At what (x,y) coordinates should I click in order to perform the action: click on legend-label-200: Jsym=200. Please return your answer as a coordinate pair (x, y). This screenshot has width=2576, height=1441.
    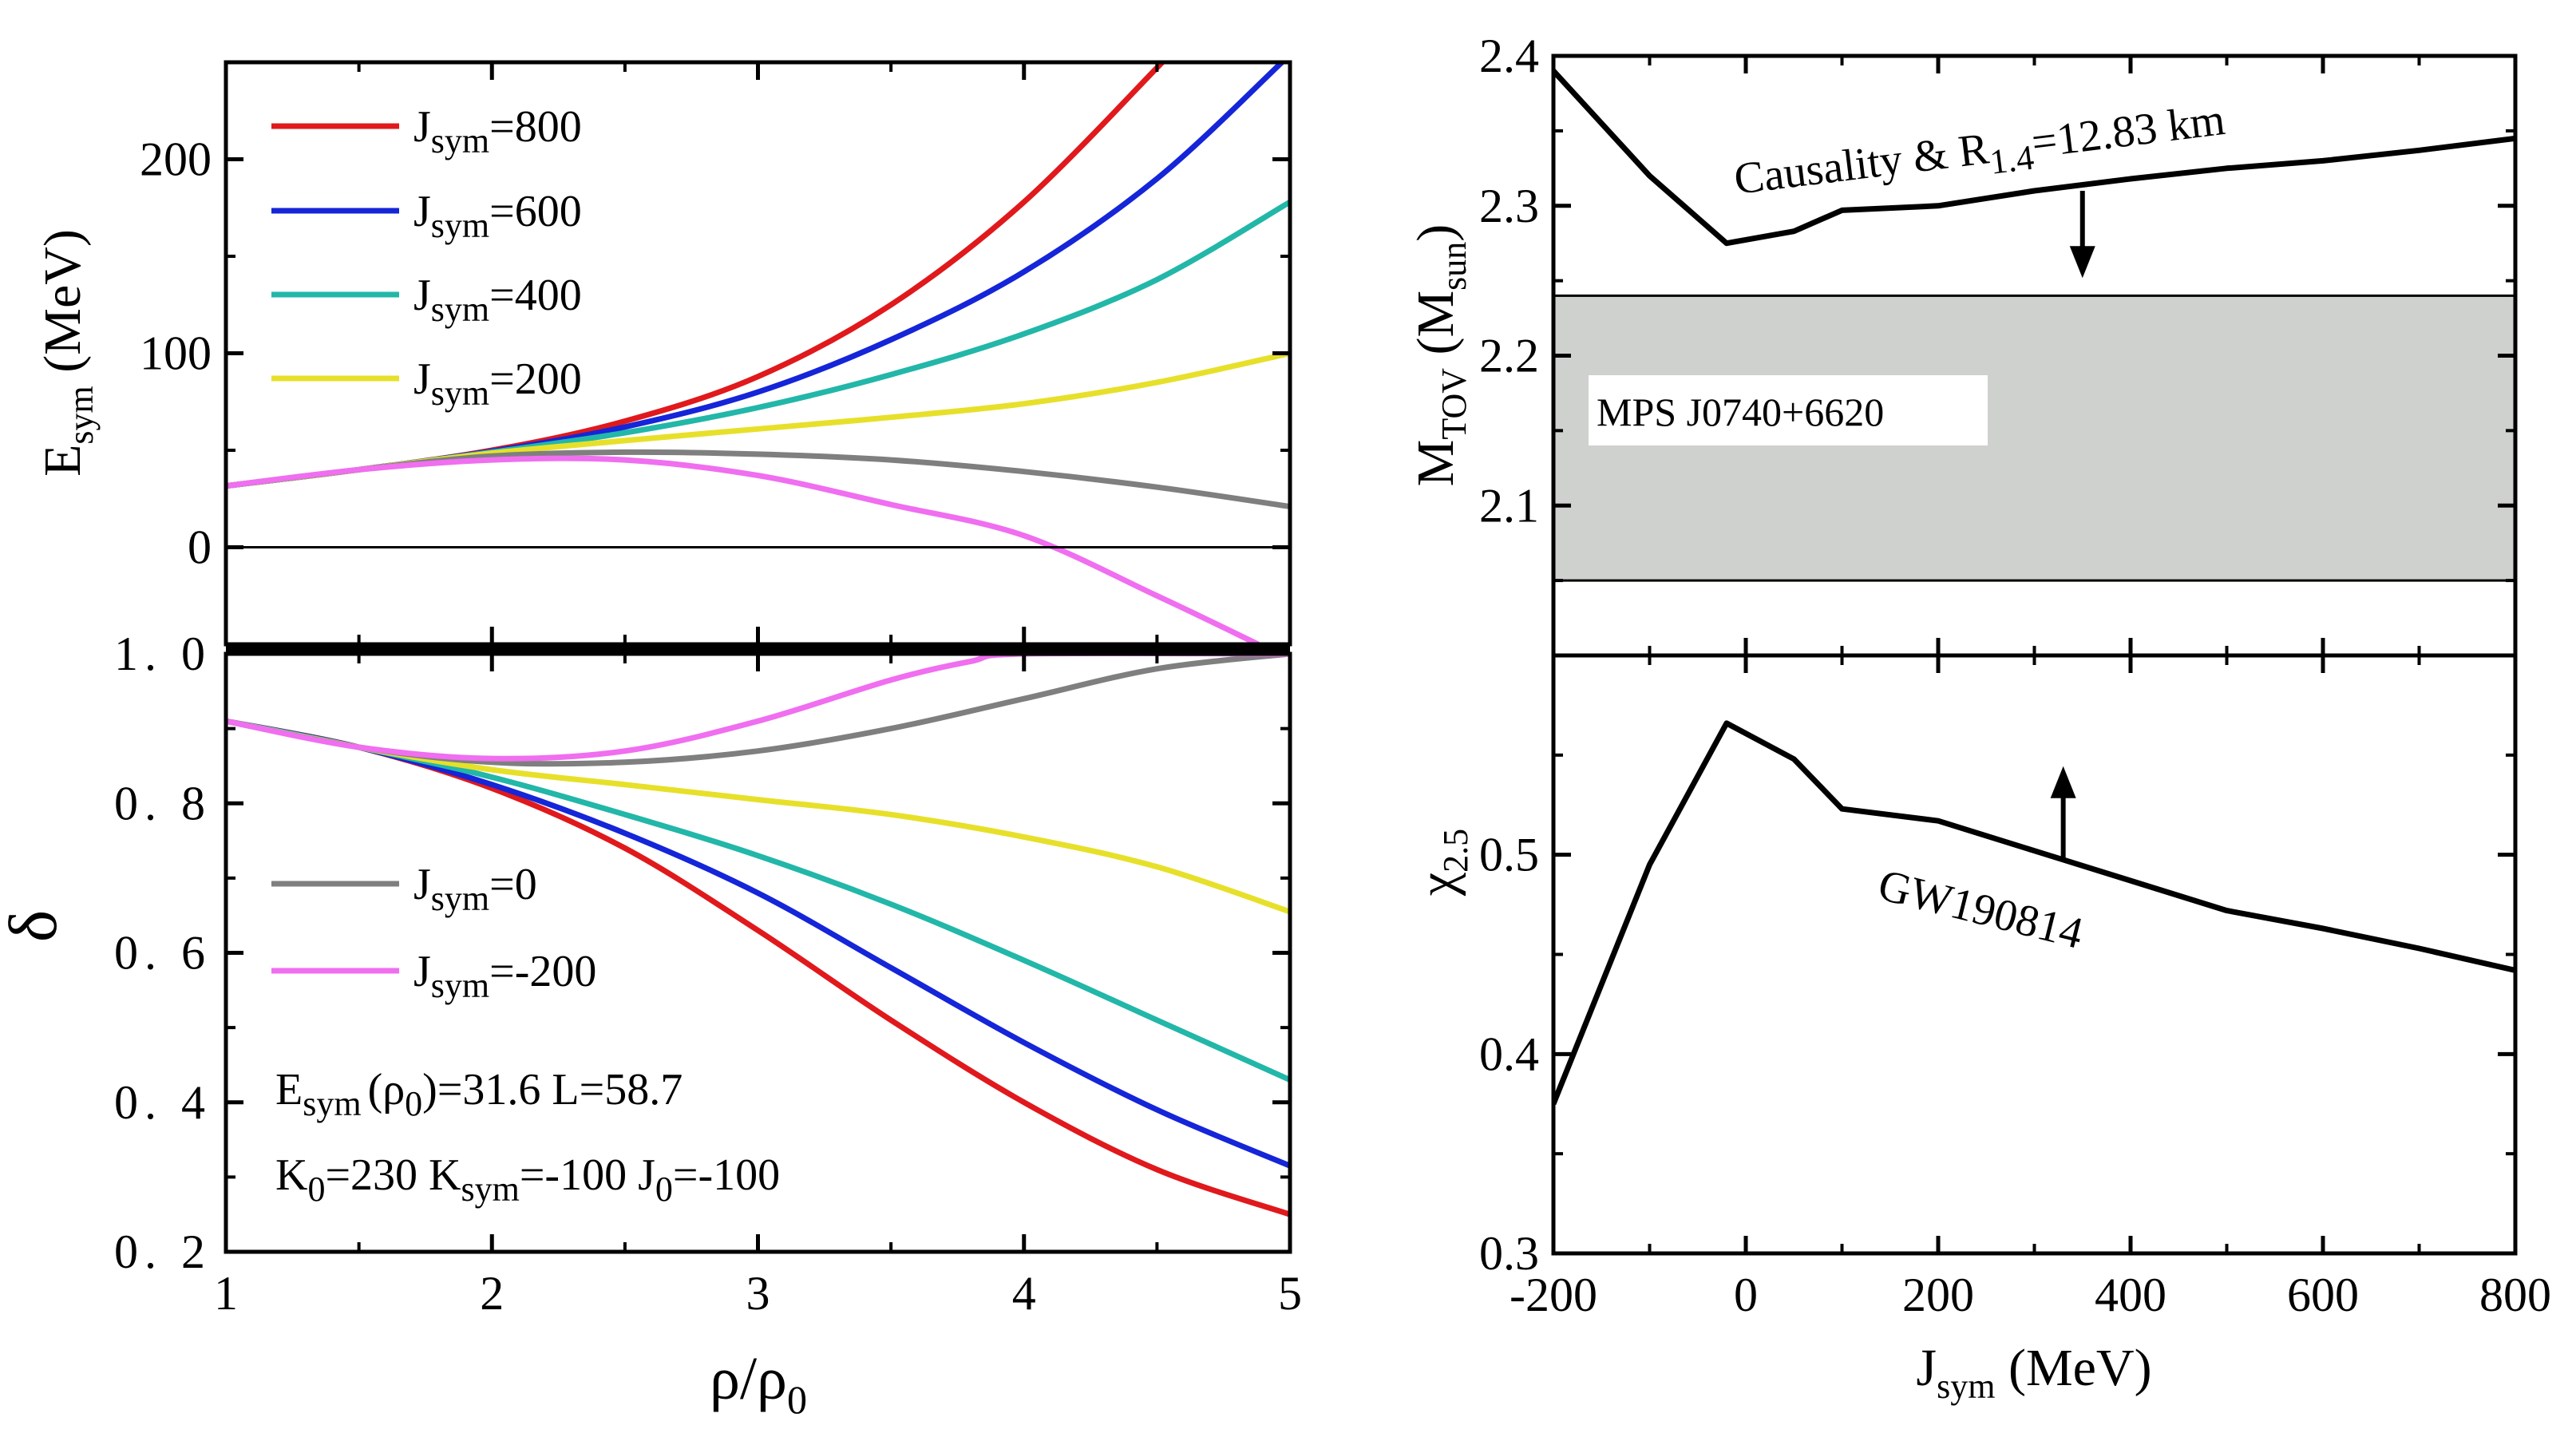
    Looking at the image, I should click on (498, 384).